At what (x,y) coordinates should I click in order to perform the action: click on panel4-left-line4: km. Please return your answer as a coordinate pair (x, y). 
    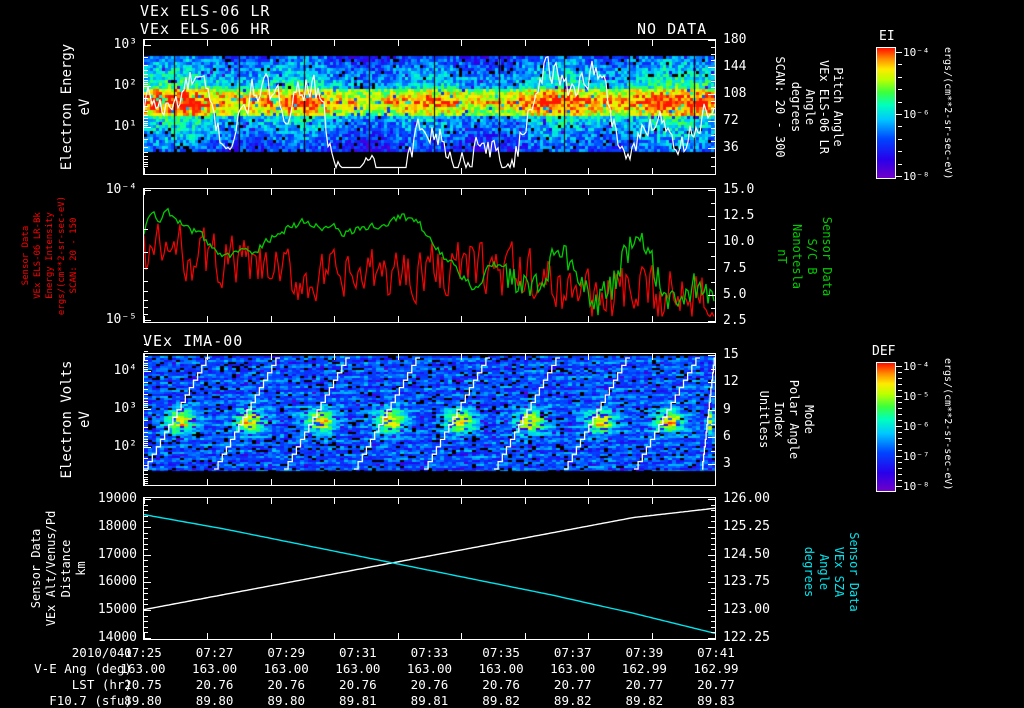
    Looking at the image, I should click on (81, 568).